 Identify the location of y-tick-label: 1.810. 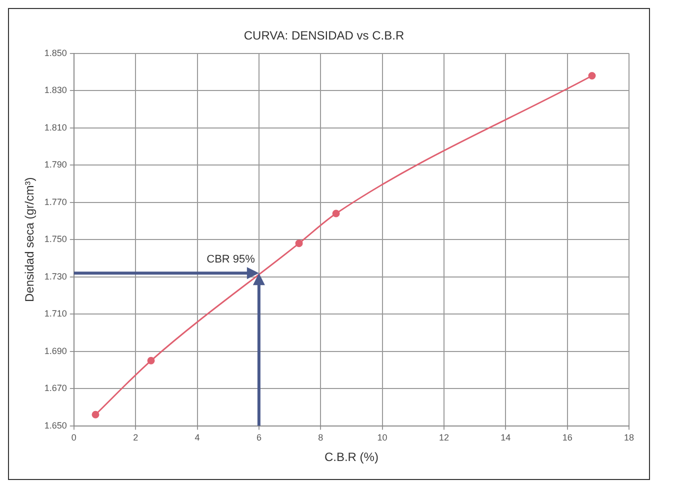
(55, 127).